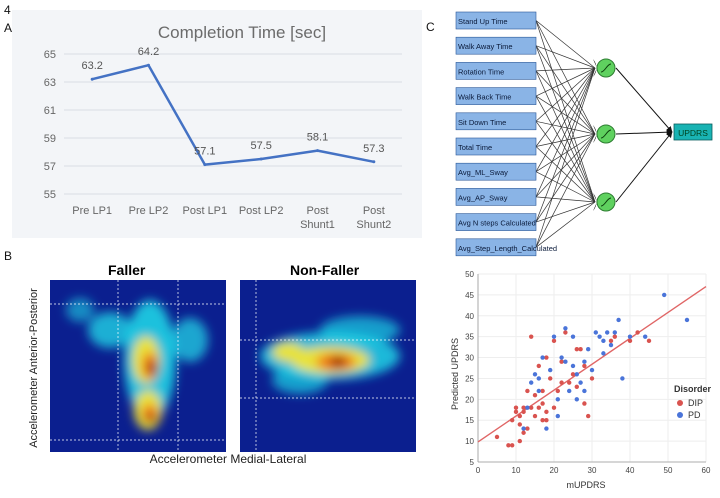 The width and height of the screenshot is (720, 498). I want to click on y-tick-label: 30, so click(469, 358).